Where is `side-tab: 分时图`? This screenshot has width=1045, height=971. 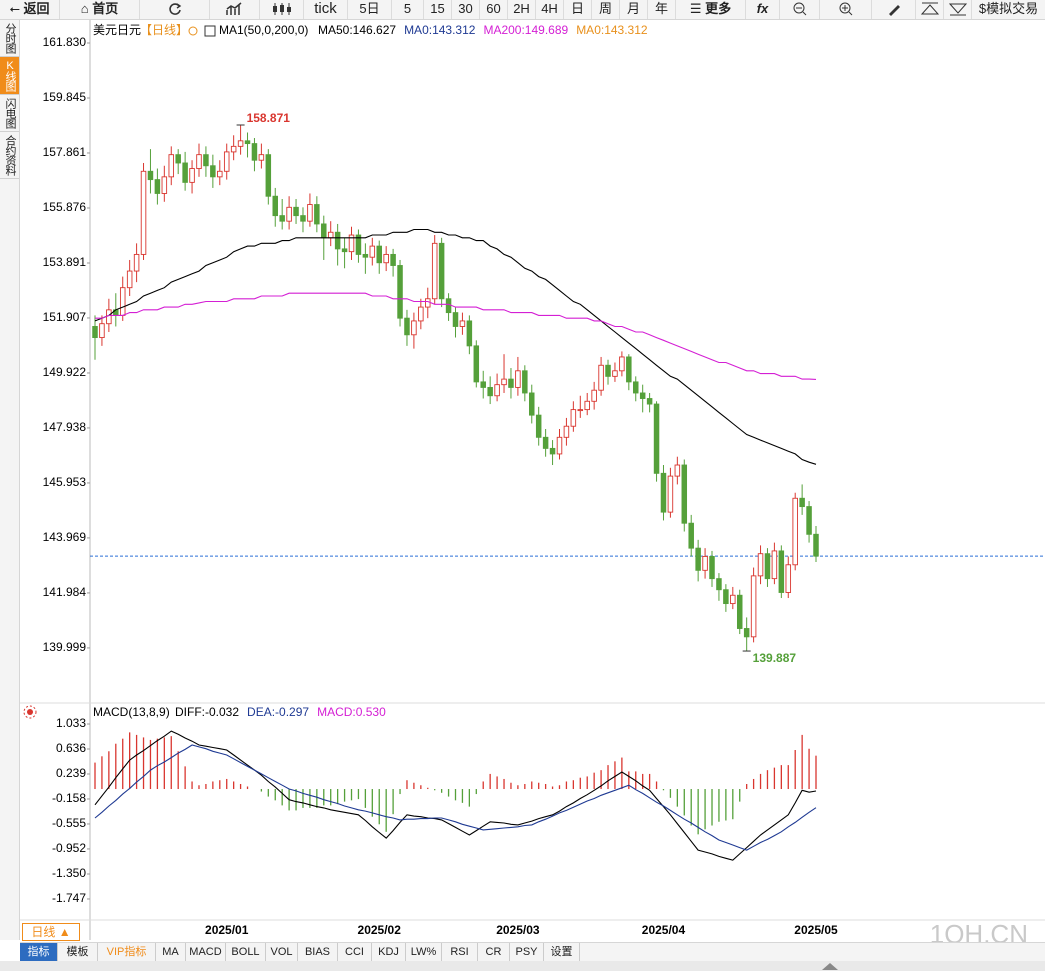
side-tab: 分时图 is located at coordinates (9, 38).